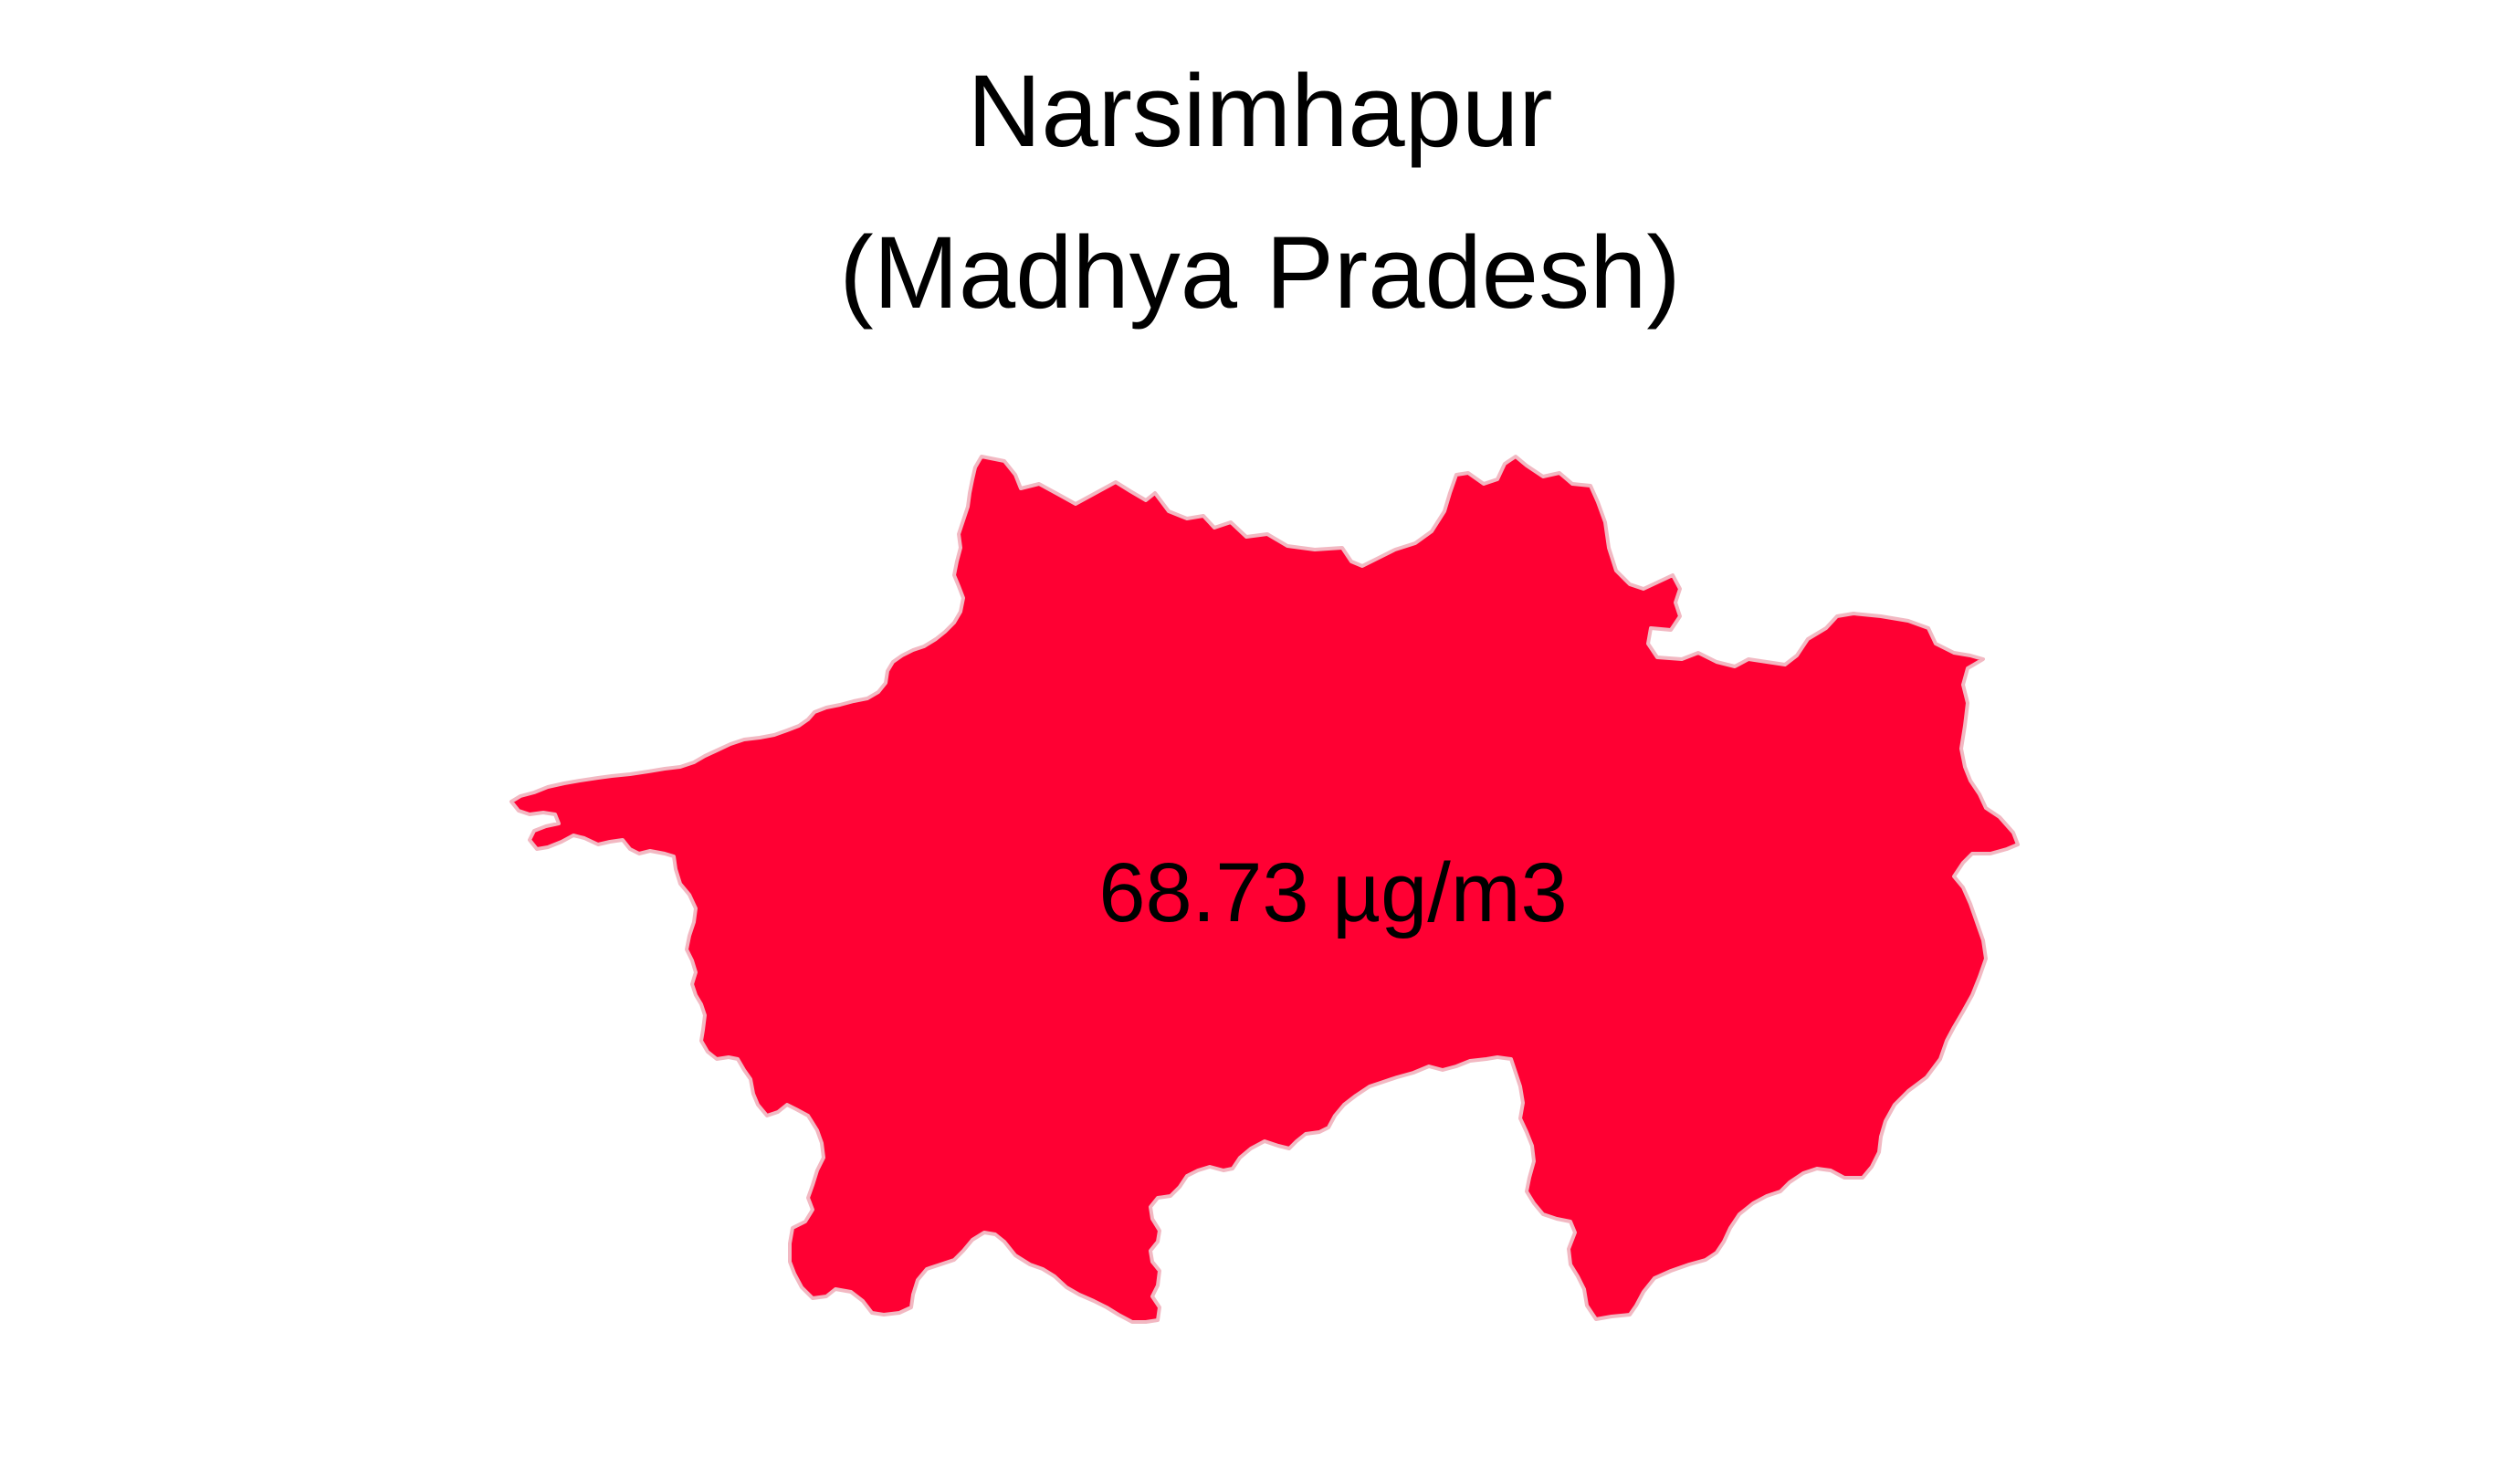  Describe the element at coordinates (1260, 272) in the screenshot. I see `map-subtitle: (Madhya Pradesh)` at that location.